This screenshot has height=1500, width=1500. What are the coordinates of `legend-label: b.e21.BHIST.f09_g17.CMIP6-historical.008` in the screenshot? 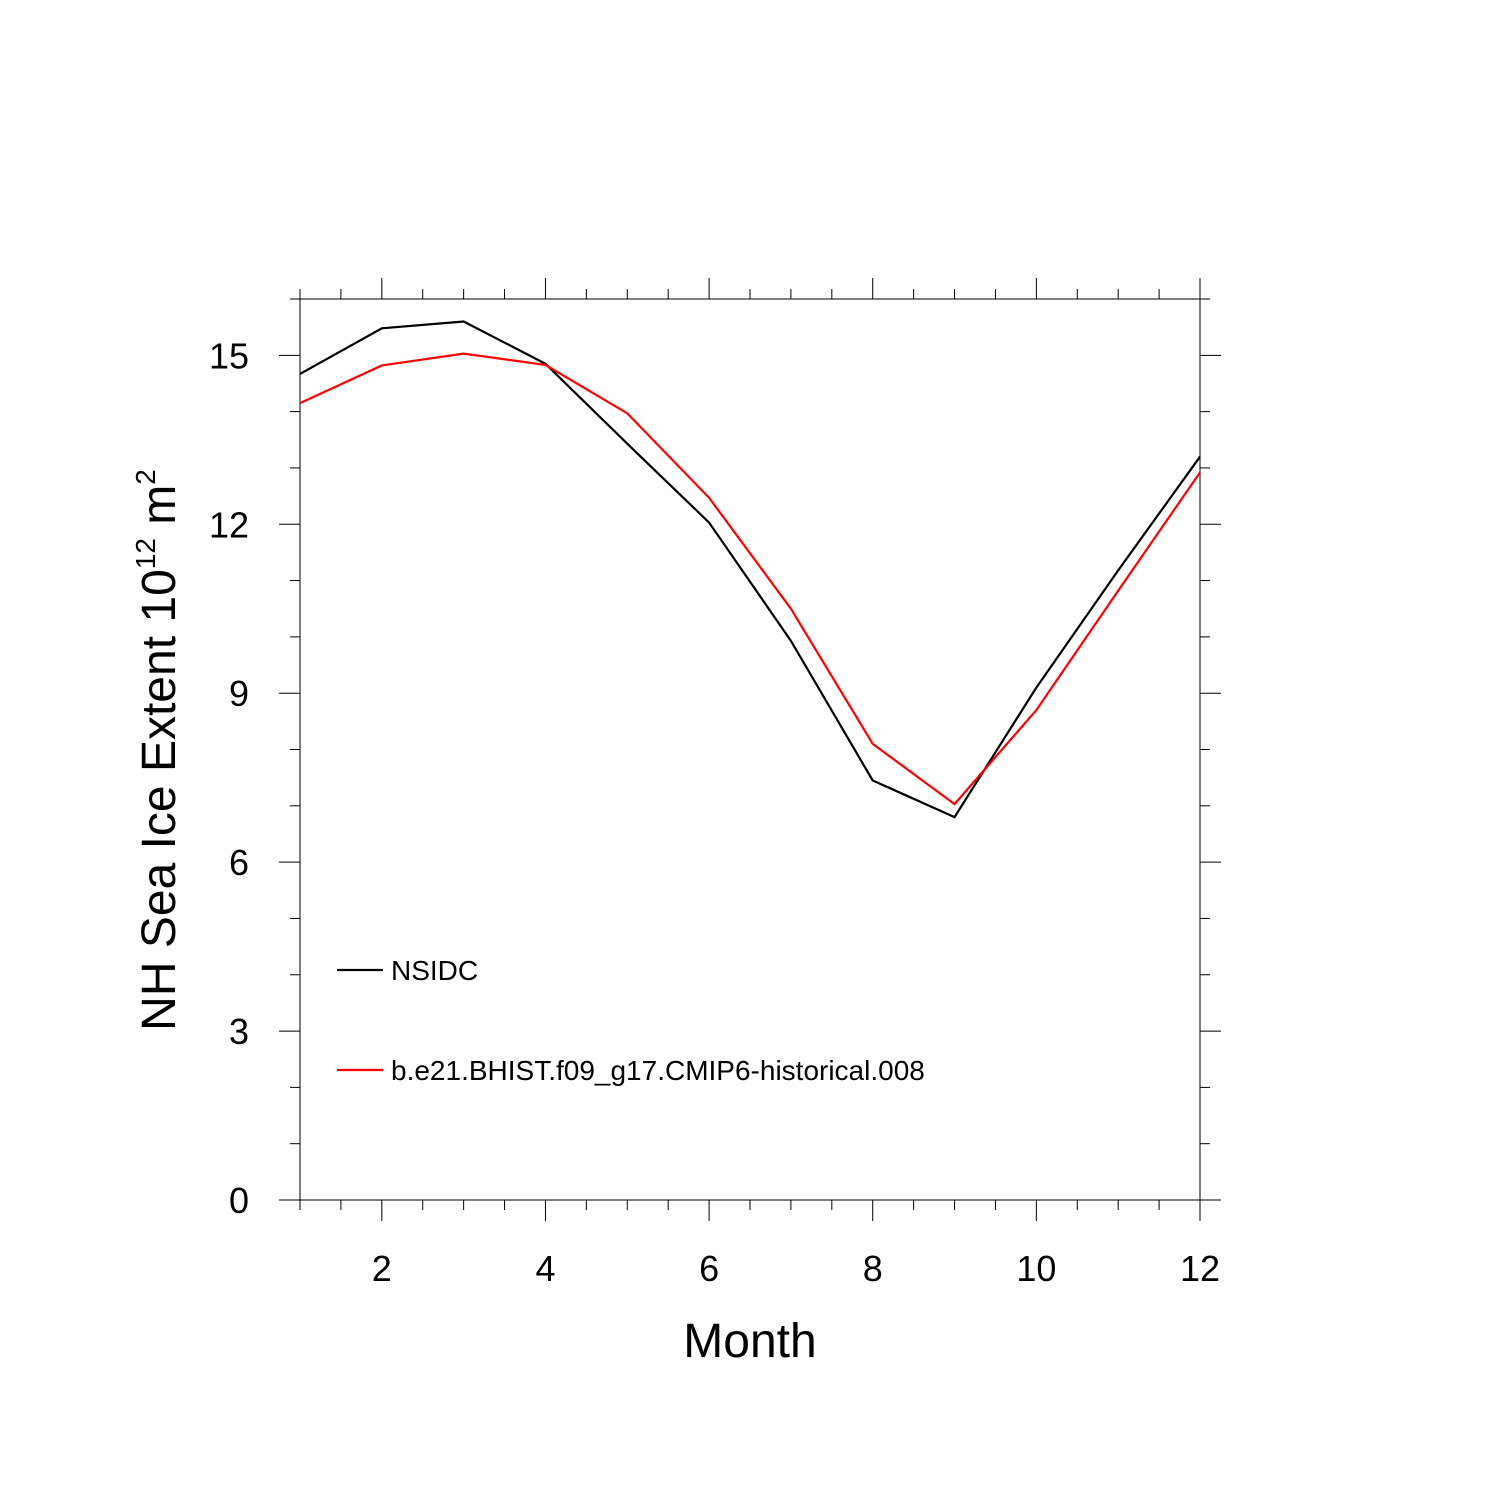 It's located at (658, 1070).